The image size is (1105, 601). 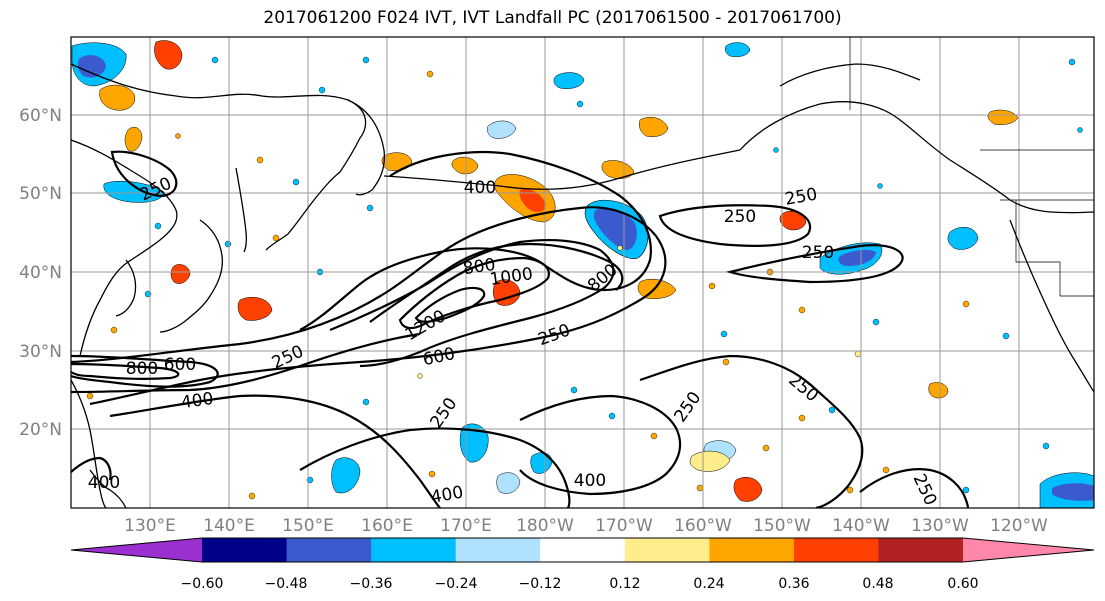 What do you see at coordinates (229, 526) in the screenshot?
I see `lon-label-140e: 140°E` at bounding box center [229, 526].